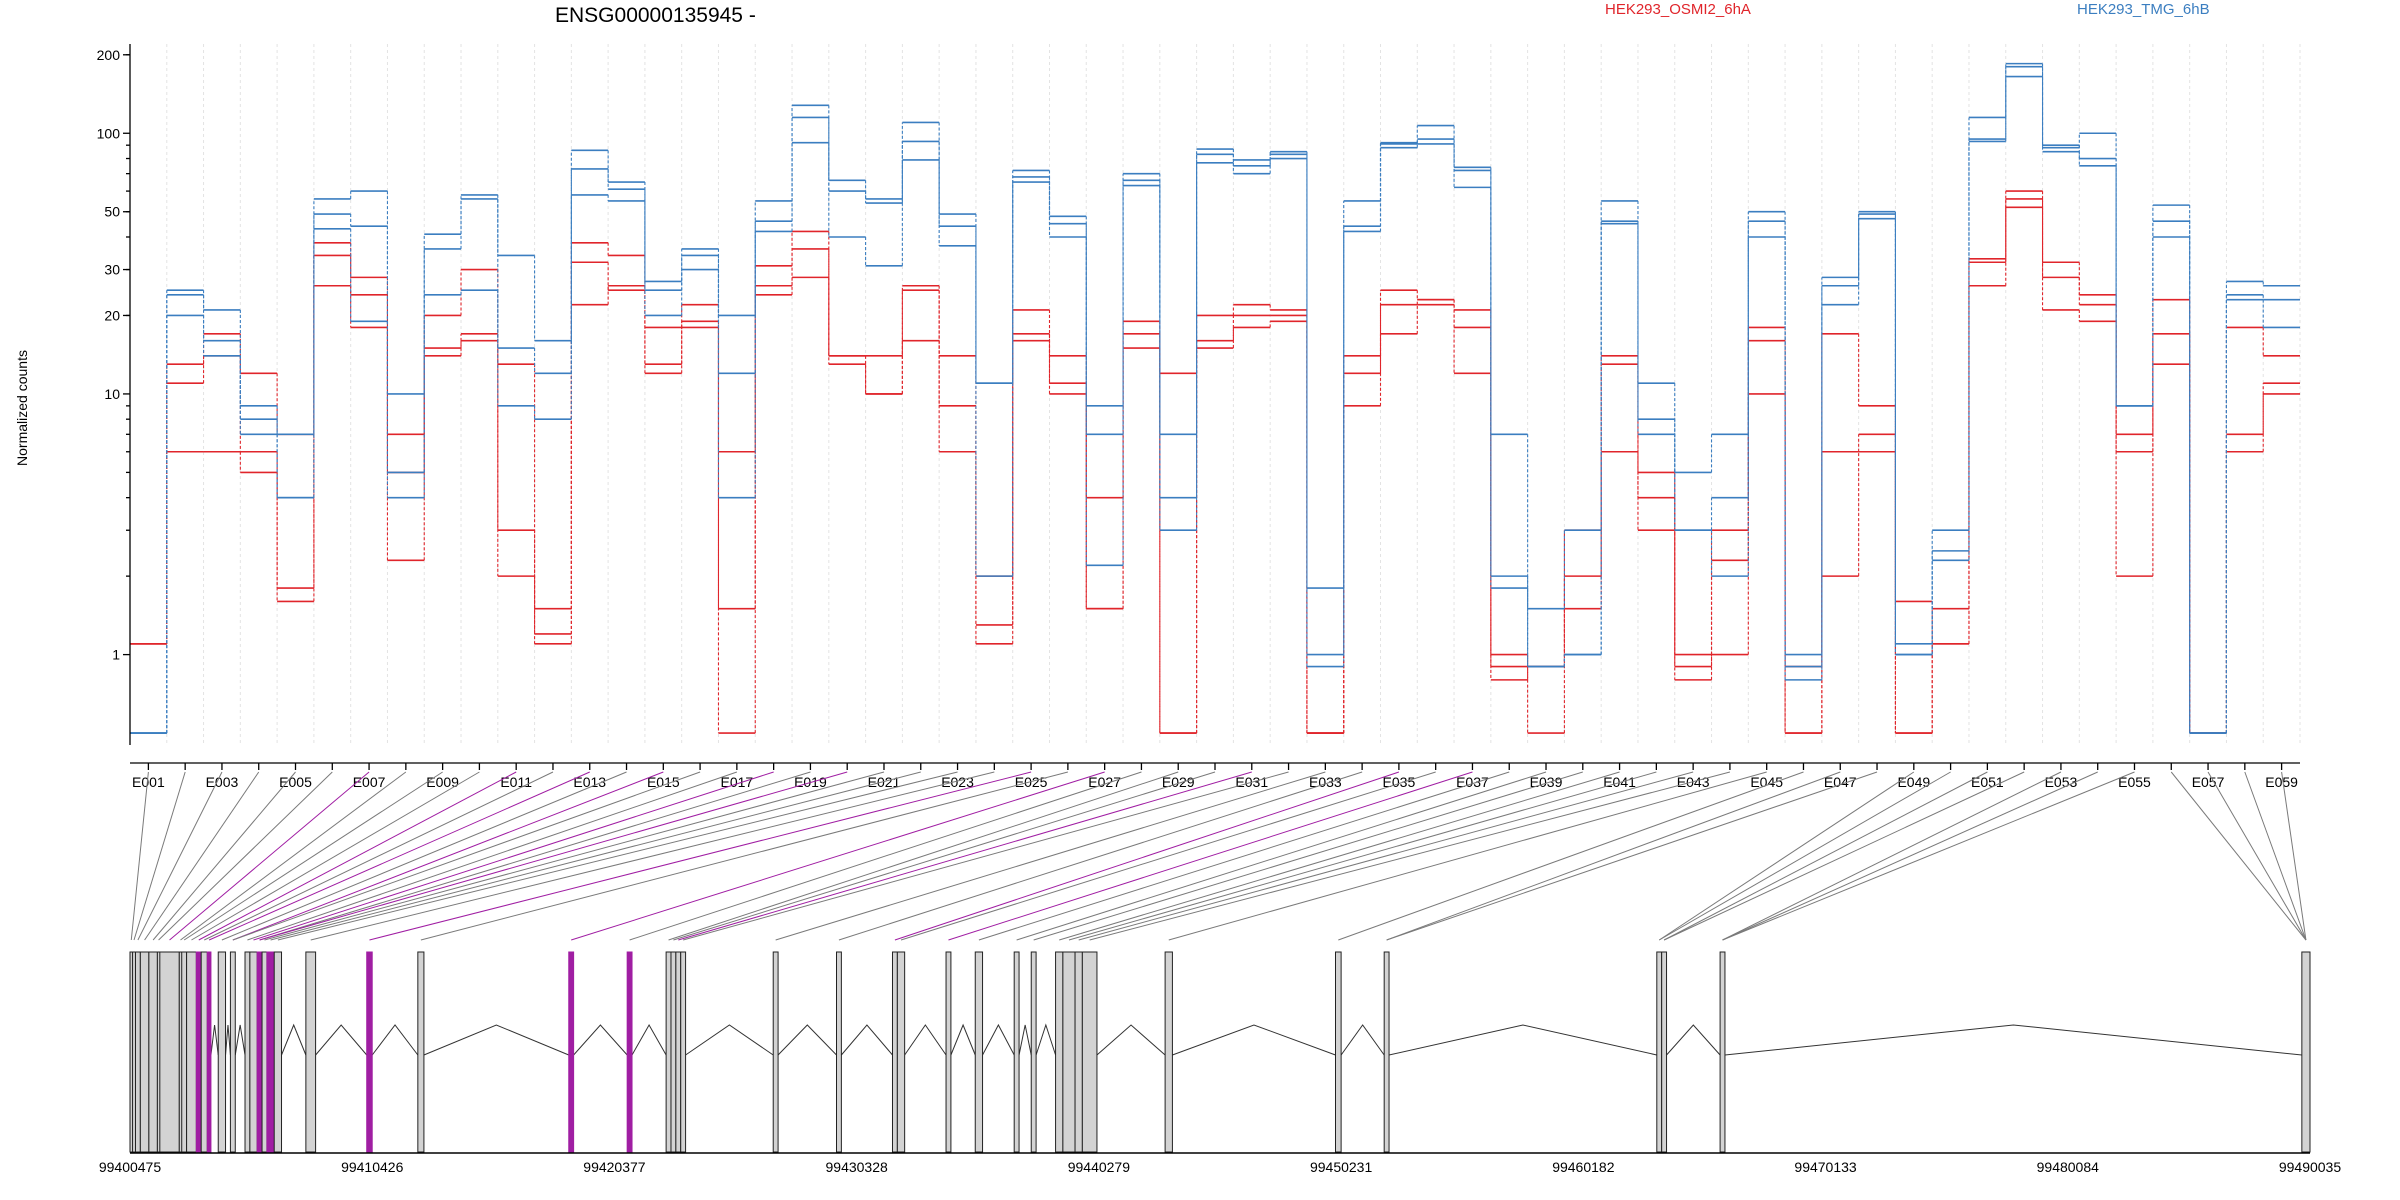  Describe the element at coordinates (1104, 782) in the screenshot. I see `x-tick-label: E027` at that location.